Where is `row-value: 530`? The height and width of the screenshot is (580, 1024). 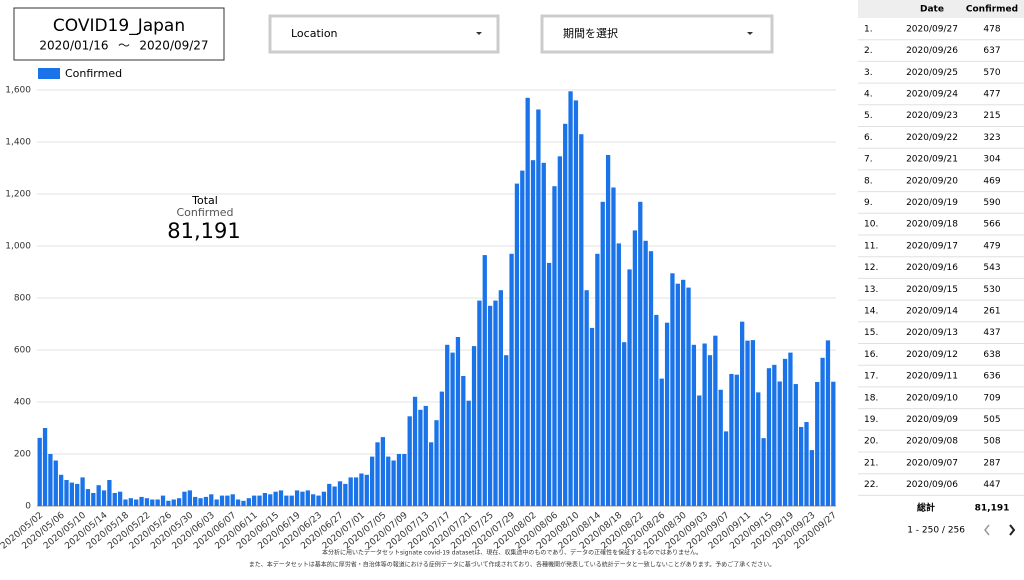 row-value: 530 is located at coordinates (991, 290).